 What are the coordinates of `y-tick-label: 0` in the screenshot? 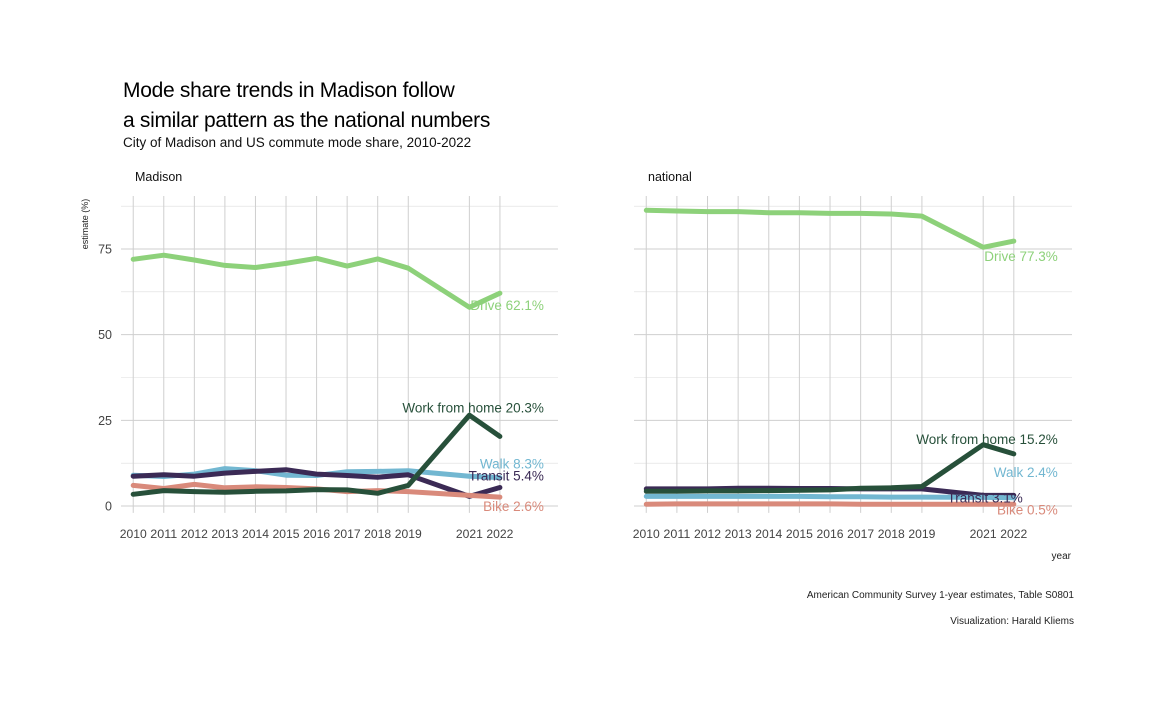 It's located at (108, 507).